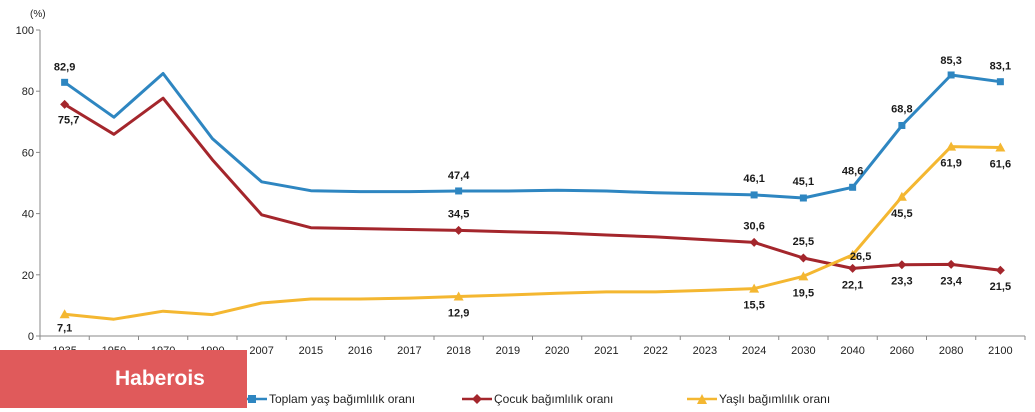 The image size is (1035, 412). Describe the element at coordinates (459, 176) in the screenshot. I see `data-label-toplam: 47,4` at that location.